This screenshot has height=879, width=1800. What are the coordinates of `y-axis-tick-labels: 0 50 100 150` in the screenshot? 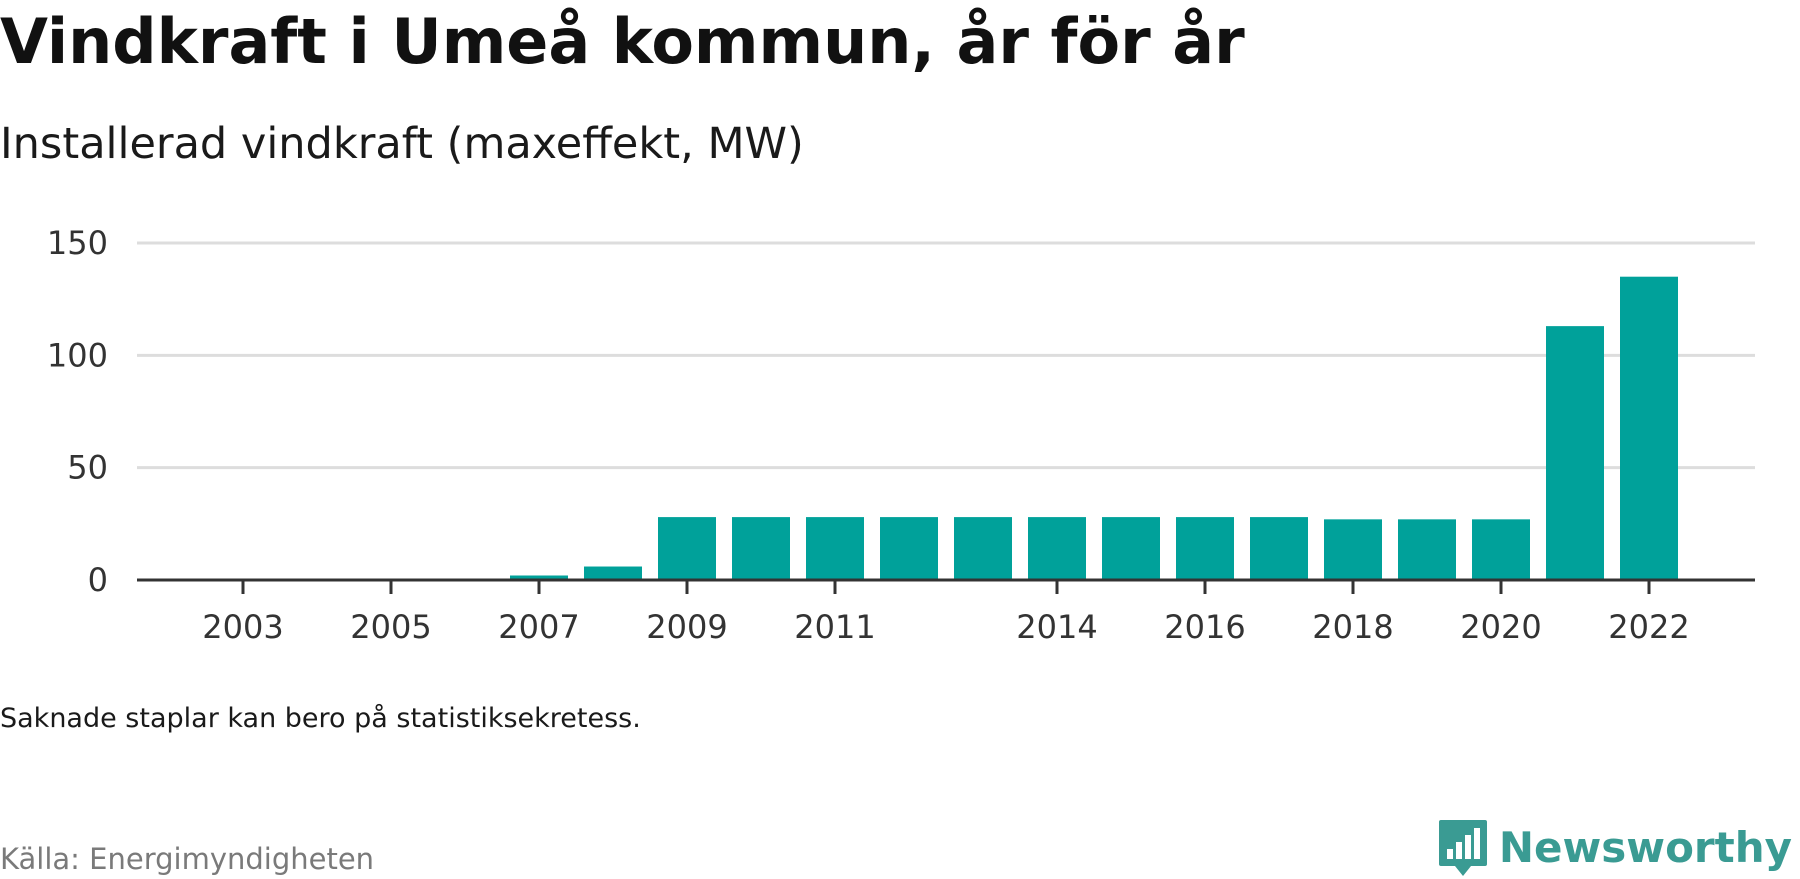 It's located at (77, 411).